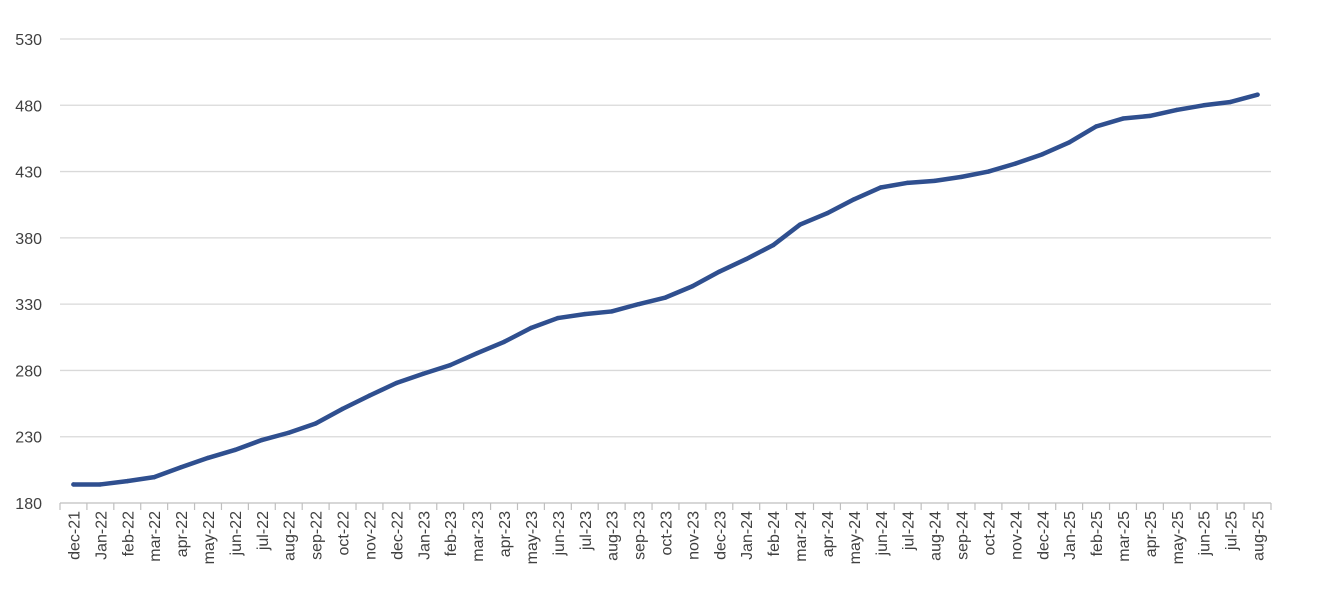 Image resolution: width=1324 pixels, height=593 pixels. I want to click on x-tick-label-may-24: may-24, so click(855, 537).